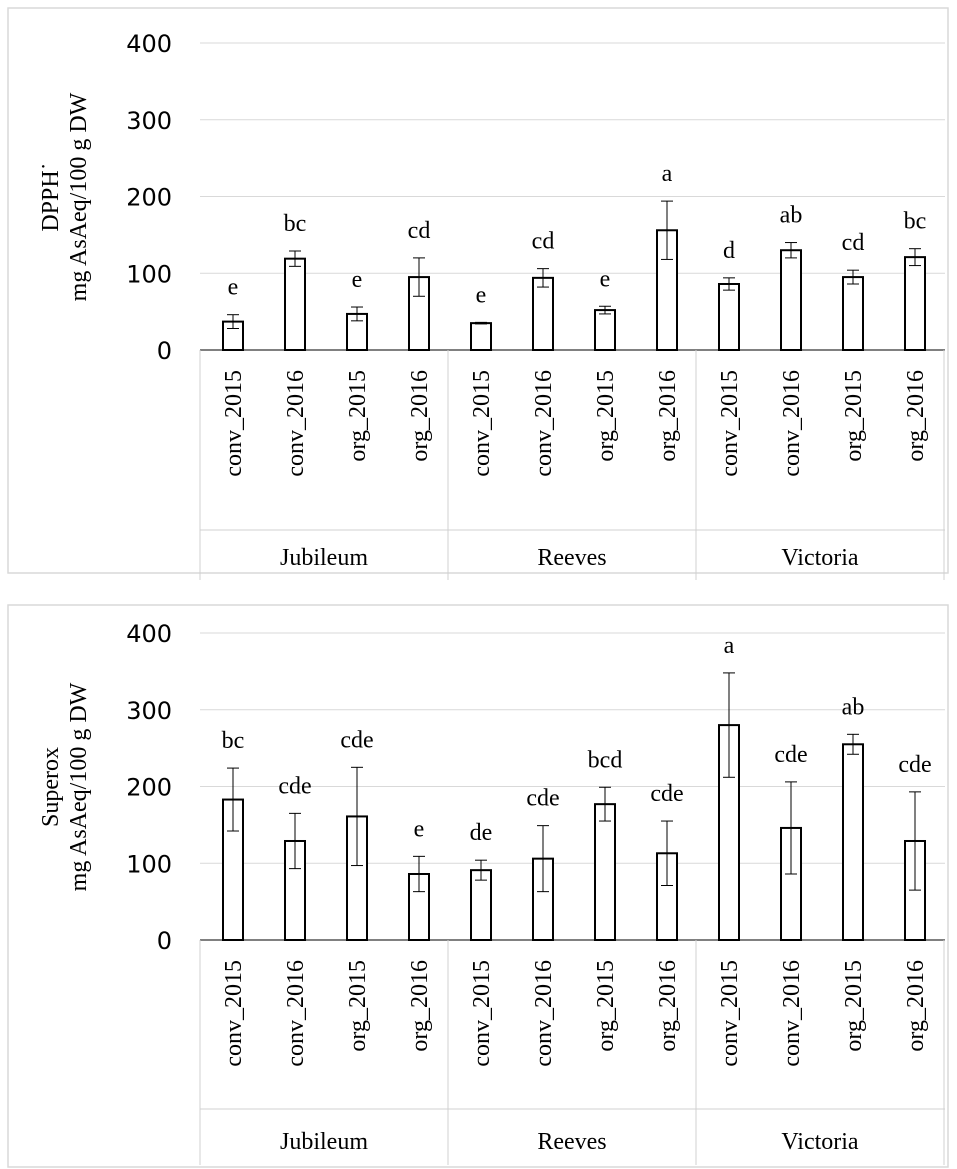 The image size is (957, 1169). What do you see at coordinates (51, 787) in the screenshot?
I see `y-axis-label-line1: Superox` at bounding box center [51, 787].